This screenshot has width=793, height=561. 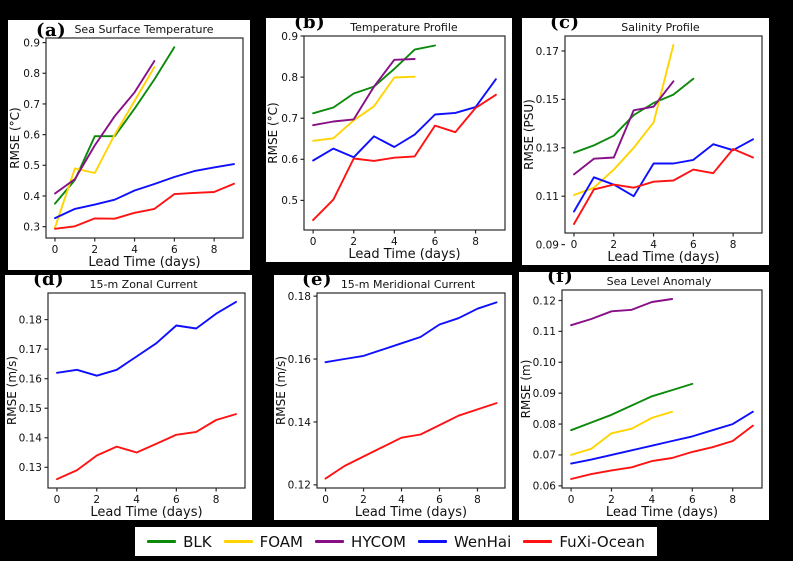 What do you see at coordinates (529, 134) in the screenshot?
I see `svg-text: RMSE (PSU)` at bounding box center [529, 134].